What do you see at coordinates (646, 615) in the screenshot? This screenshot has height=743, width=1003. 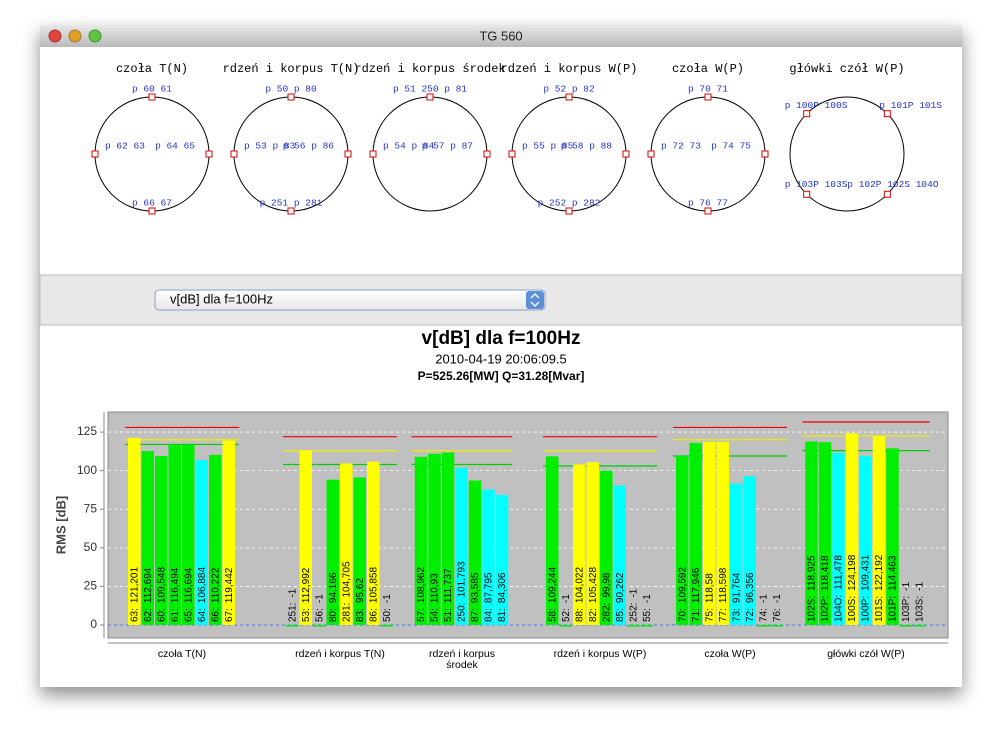 I see `bar-id: 55:` at bounding box center [646, 615].